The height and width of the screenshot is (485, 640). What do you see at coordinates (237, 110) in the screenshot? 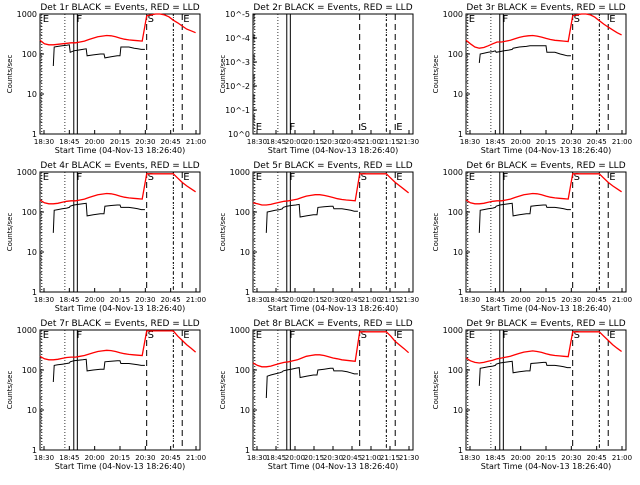
I see `y-tick-label: 10^-1` at bounding box center [237, 110].